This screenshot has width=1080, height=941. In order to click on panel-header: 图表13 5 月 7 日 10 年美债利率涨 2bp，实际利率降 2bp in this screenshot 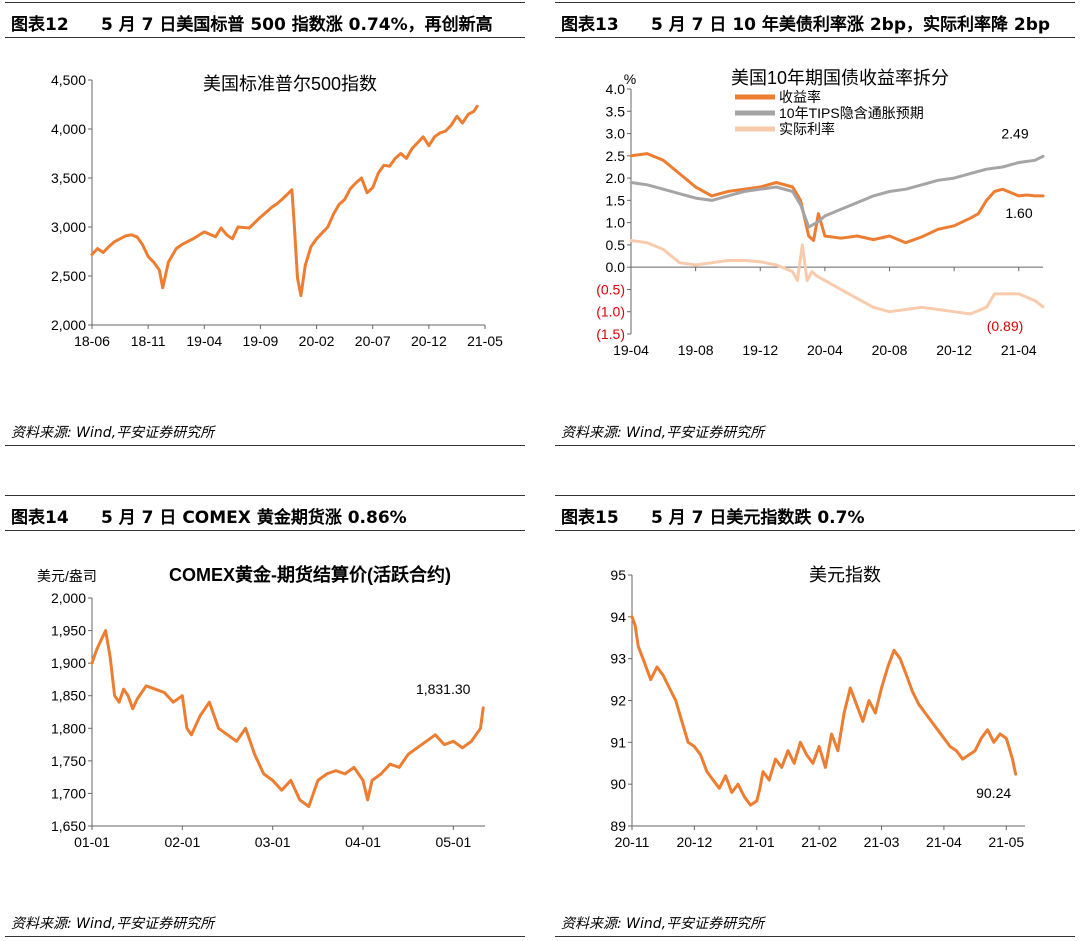, I will do `click(815, 20)`.